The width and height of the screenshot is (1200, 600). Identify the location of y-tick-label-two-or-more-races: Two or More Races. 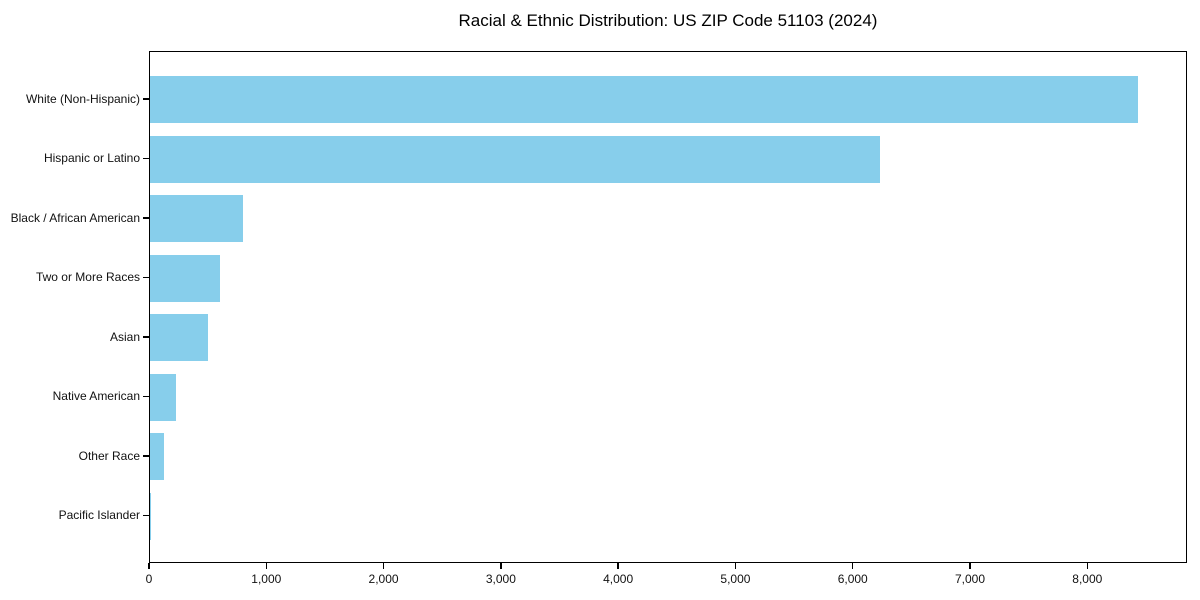
(87, 277).